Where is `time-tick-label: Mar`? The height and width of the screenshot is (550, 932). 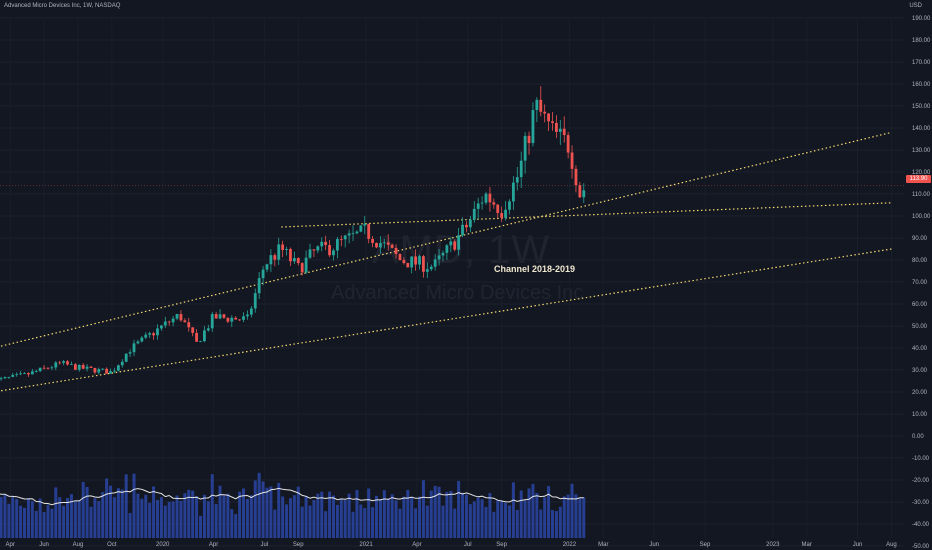 time-tick-label: Mar is located at coordinates (603, 545).